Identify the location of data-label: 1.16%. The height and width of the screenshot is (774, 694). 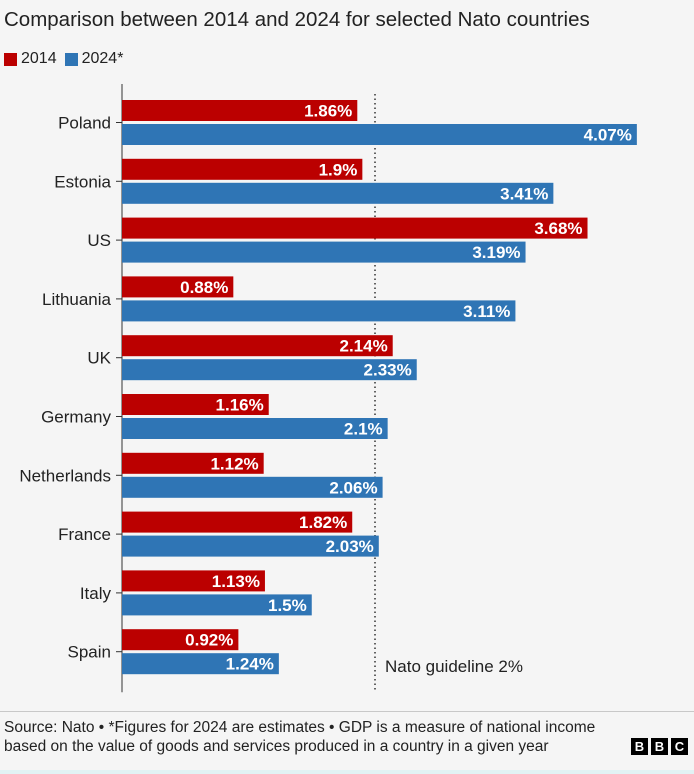
(240, 405).